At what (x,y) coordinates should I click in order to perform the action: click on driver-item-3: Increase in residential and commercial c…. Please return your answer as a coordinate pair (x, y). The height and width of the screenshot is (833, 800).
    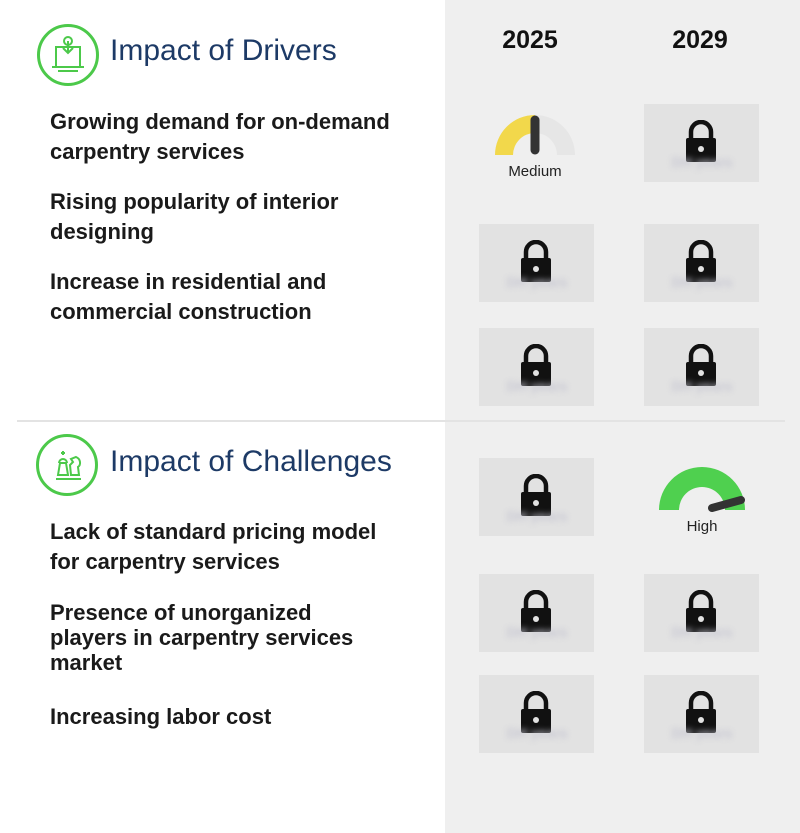
    Looking at the image, I should click on (235, 297).